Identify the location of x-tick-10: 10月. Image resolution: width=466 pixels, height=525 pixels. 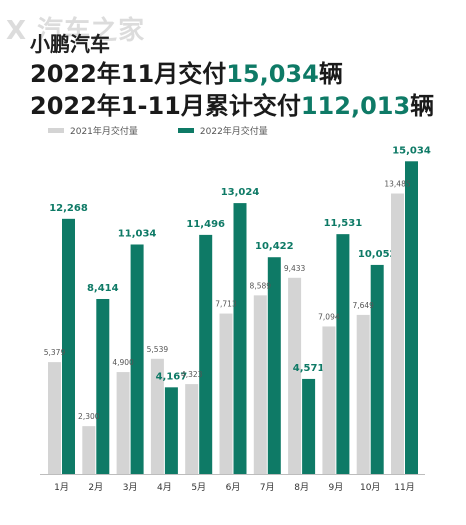
(370, 487).